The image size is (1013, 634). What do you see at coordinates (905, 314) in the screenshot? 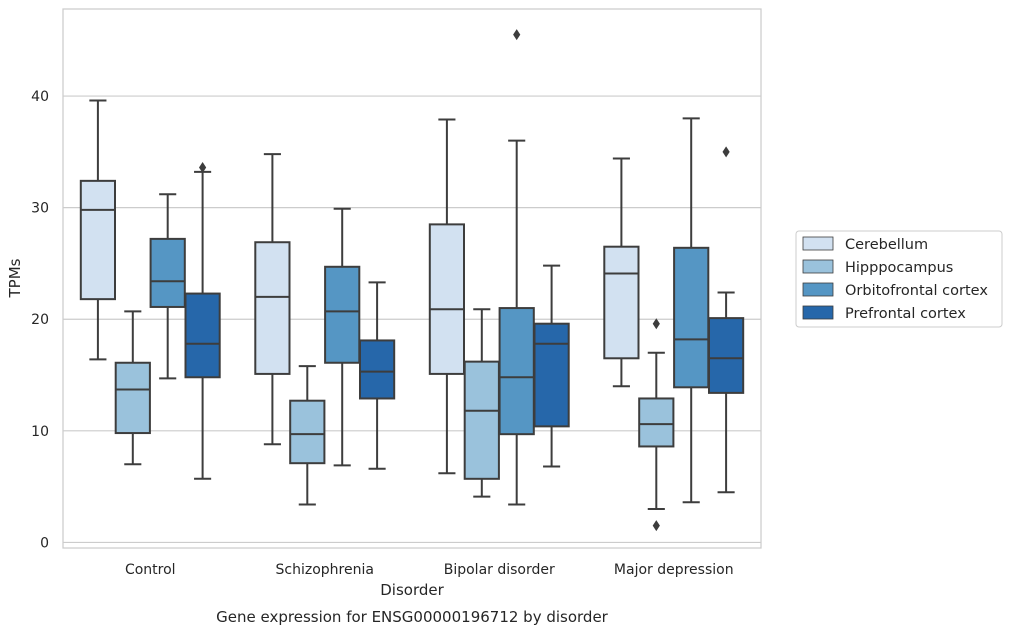
I see `legend-label: Prefrontal cortex` at bounding box center [905, 314].